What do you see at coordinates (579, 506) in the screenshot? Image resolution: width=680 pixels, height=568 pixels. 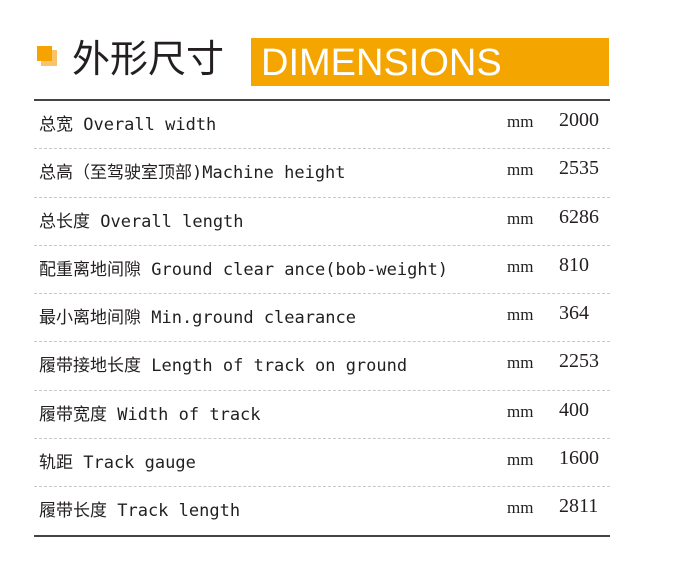 I see `spec-value: 2811` at bounding box center [579, 506].